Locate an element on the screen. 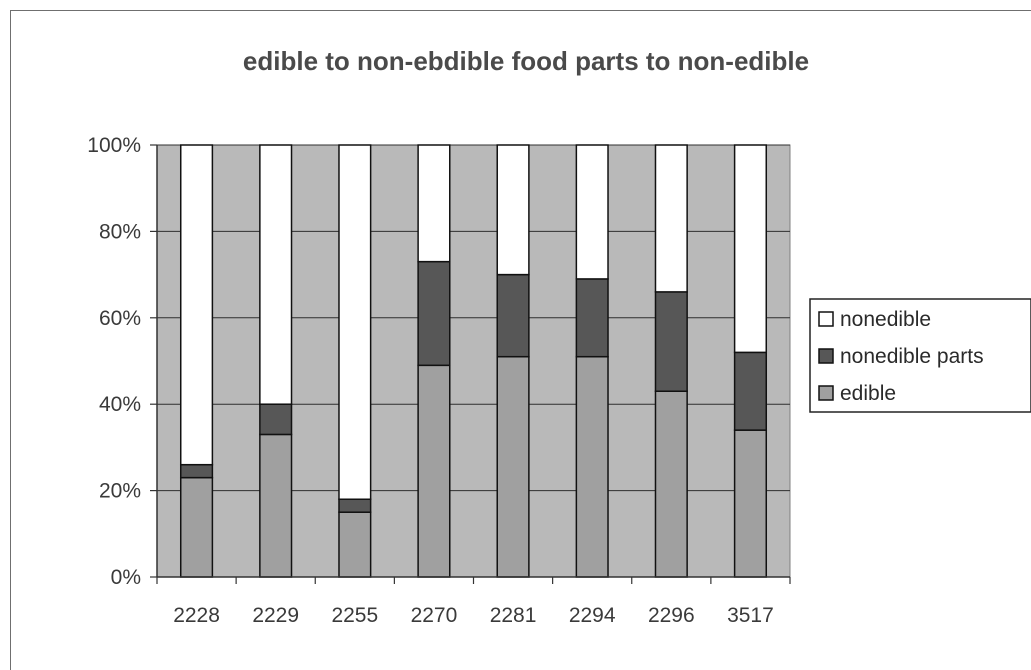  x-tick-label: 2270 is located at coordinates (434, 615).